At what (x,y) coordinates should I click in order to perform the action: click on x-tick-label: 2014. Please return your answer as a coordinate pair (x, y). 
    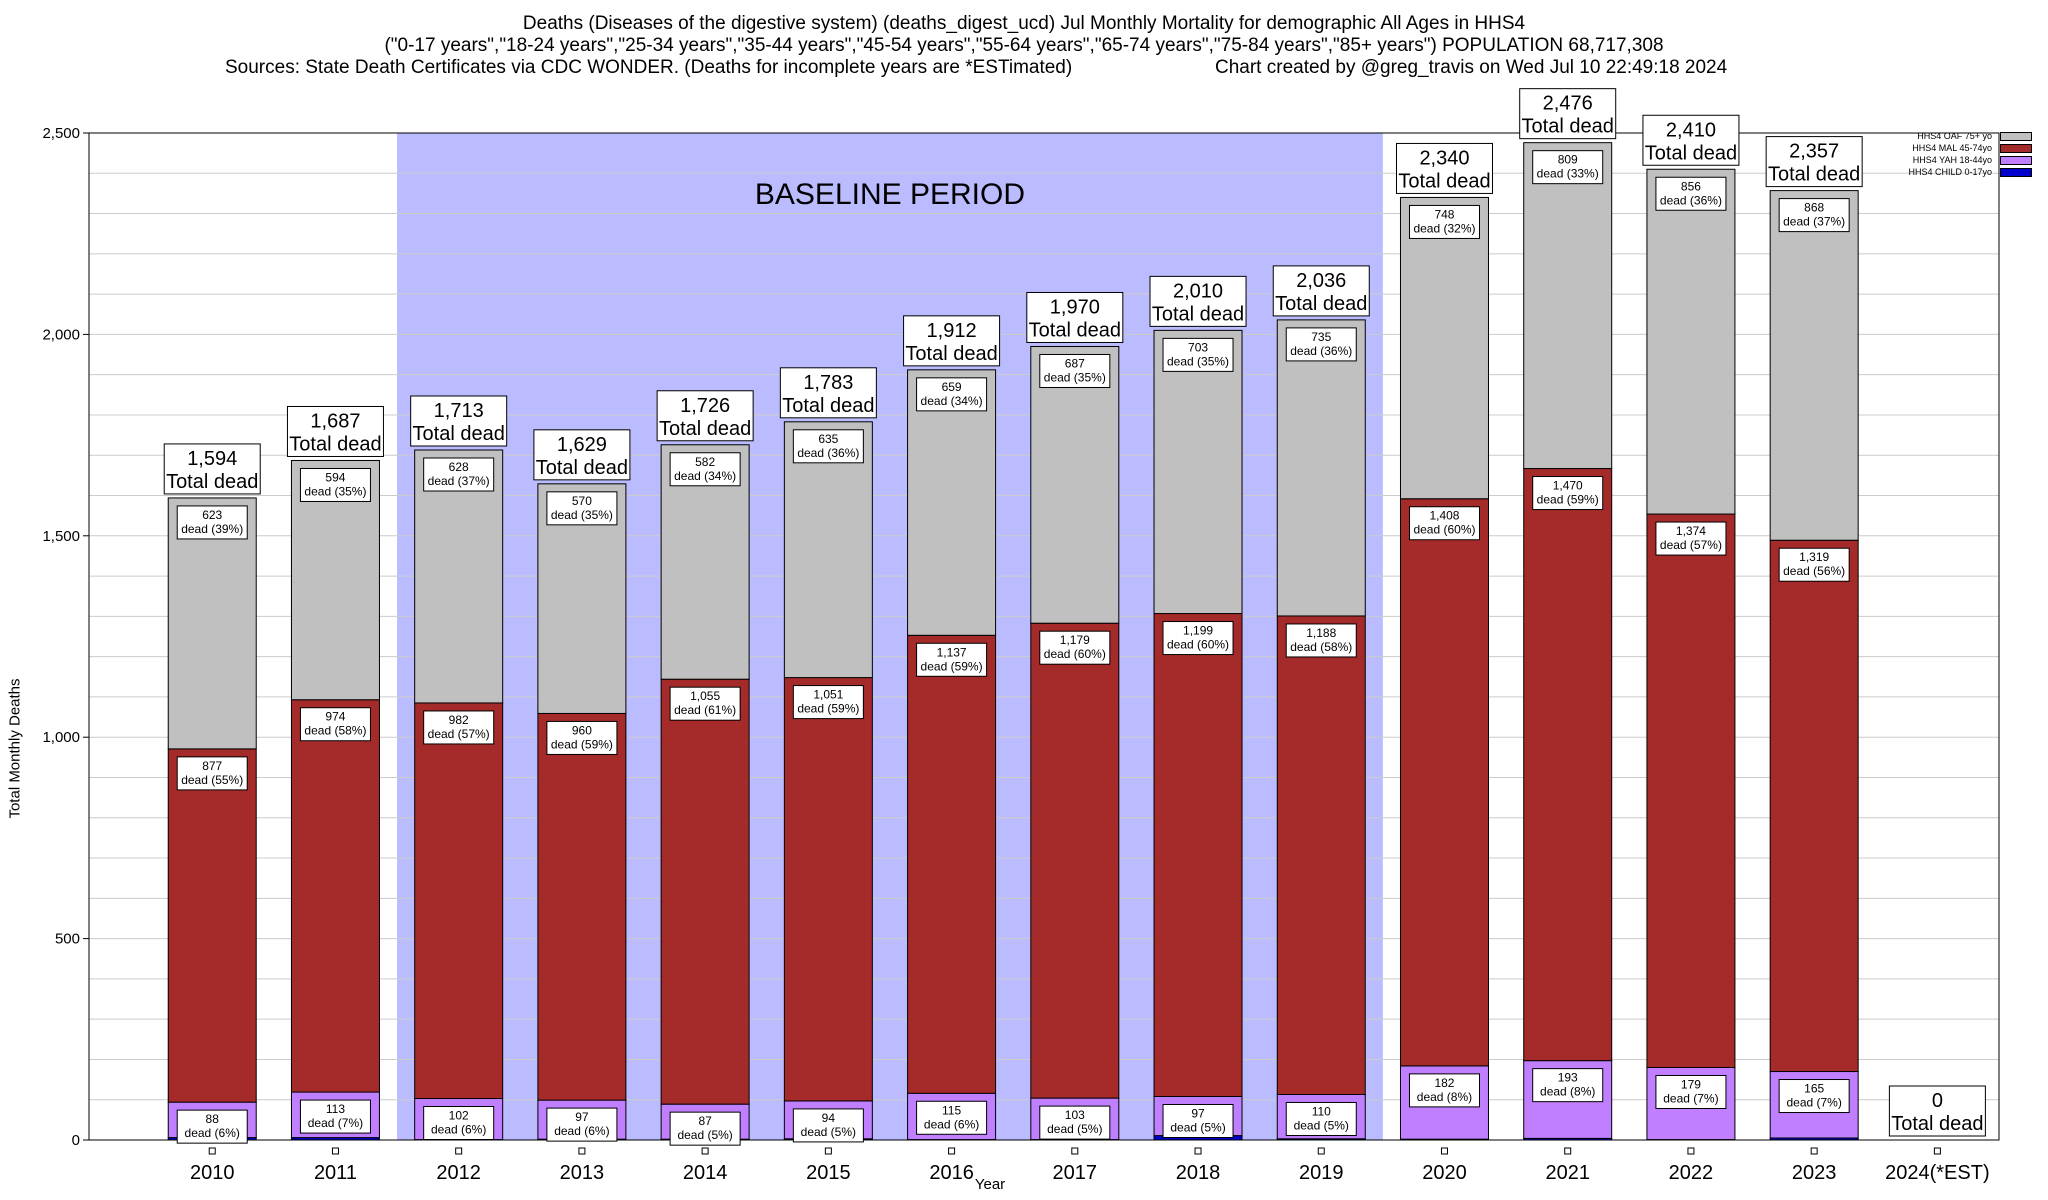
    Looking at the image, I should click on (705, 1173).